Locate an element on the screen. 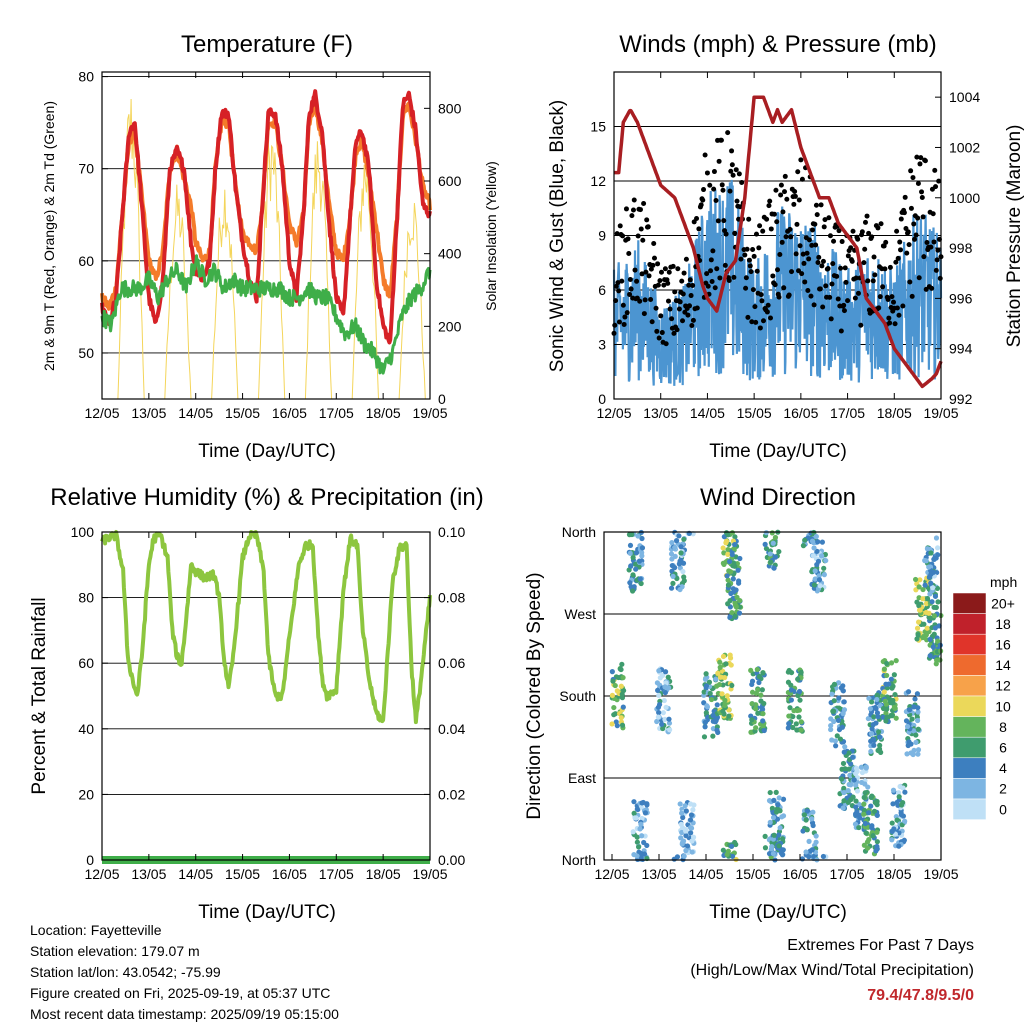  legend-label: 14 is located at coordinates (1003, 665).